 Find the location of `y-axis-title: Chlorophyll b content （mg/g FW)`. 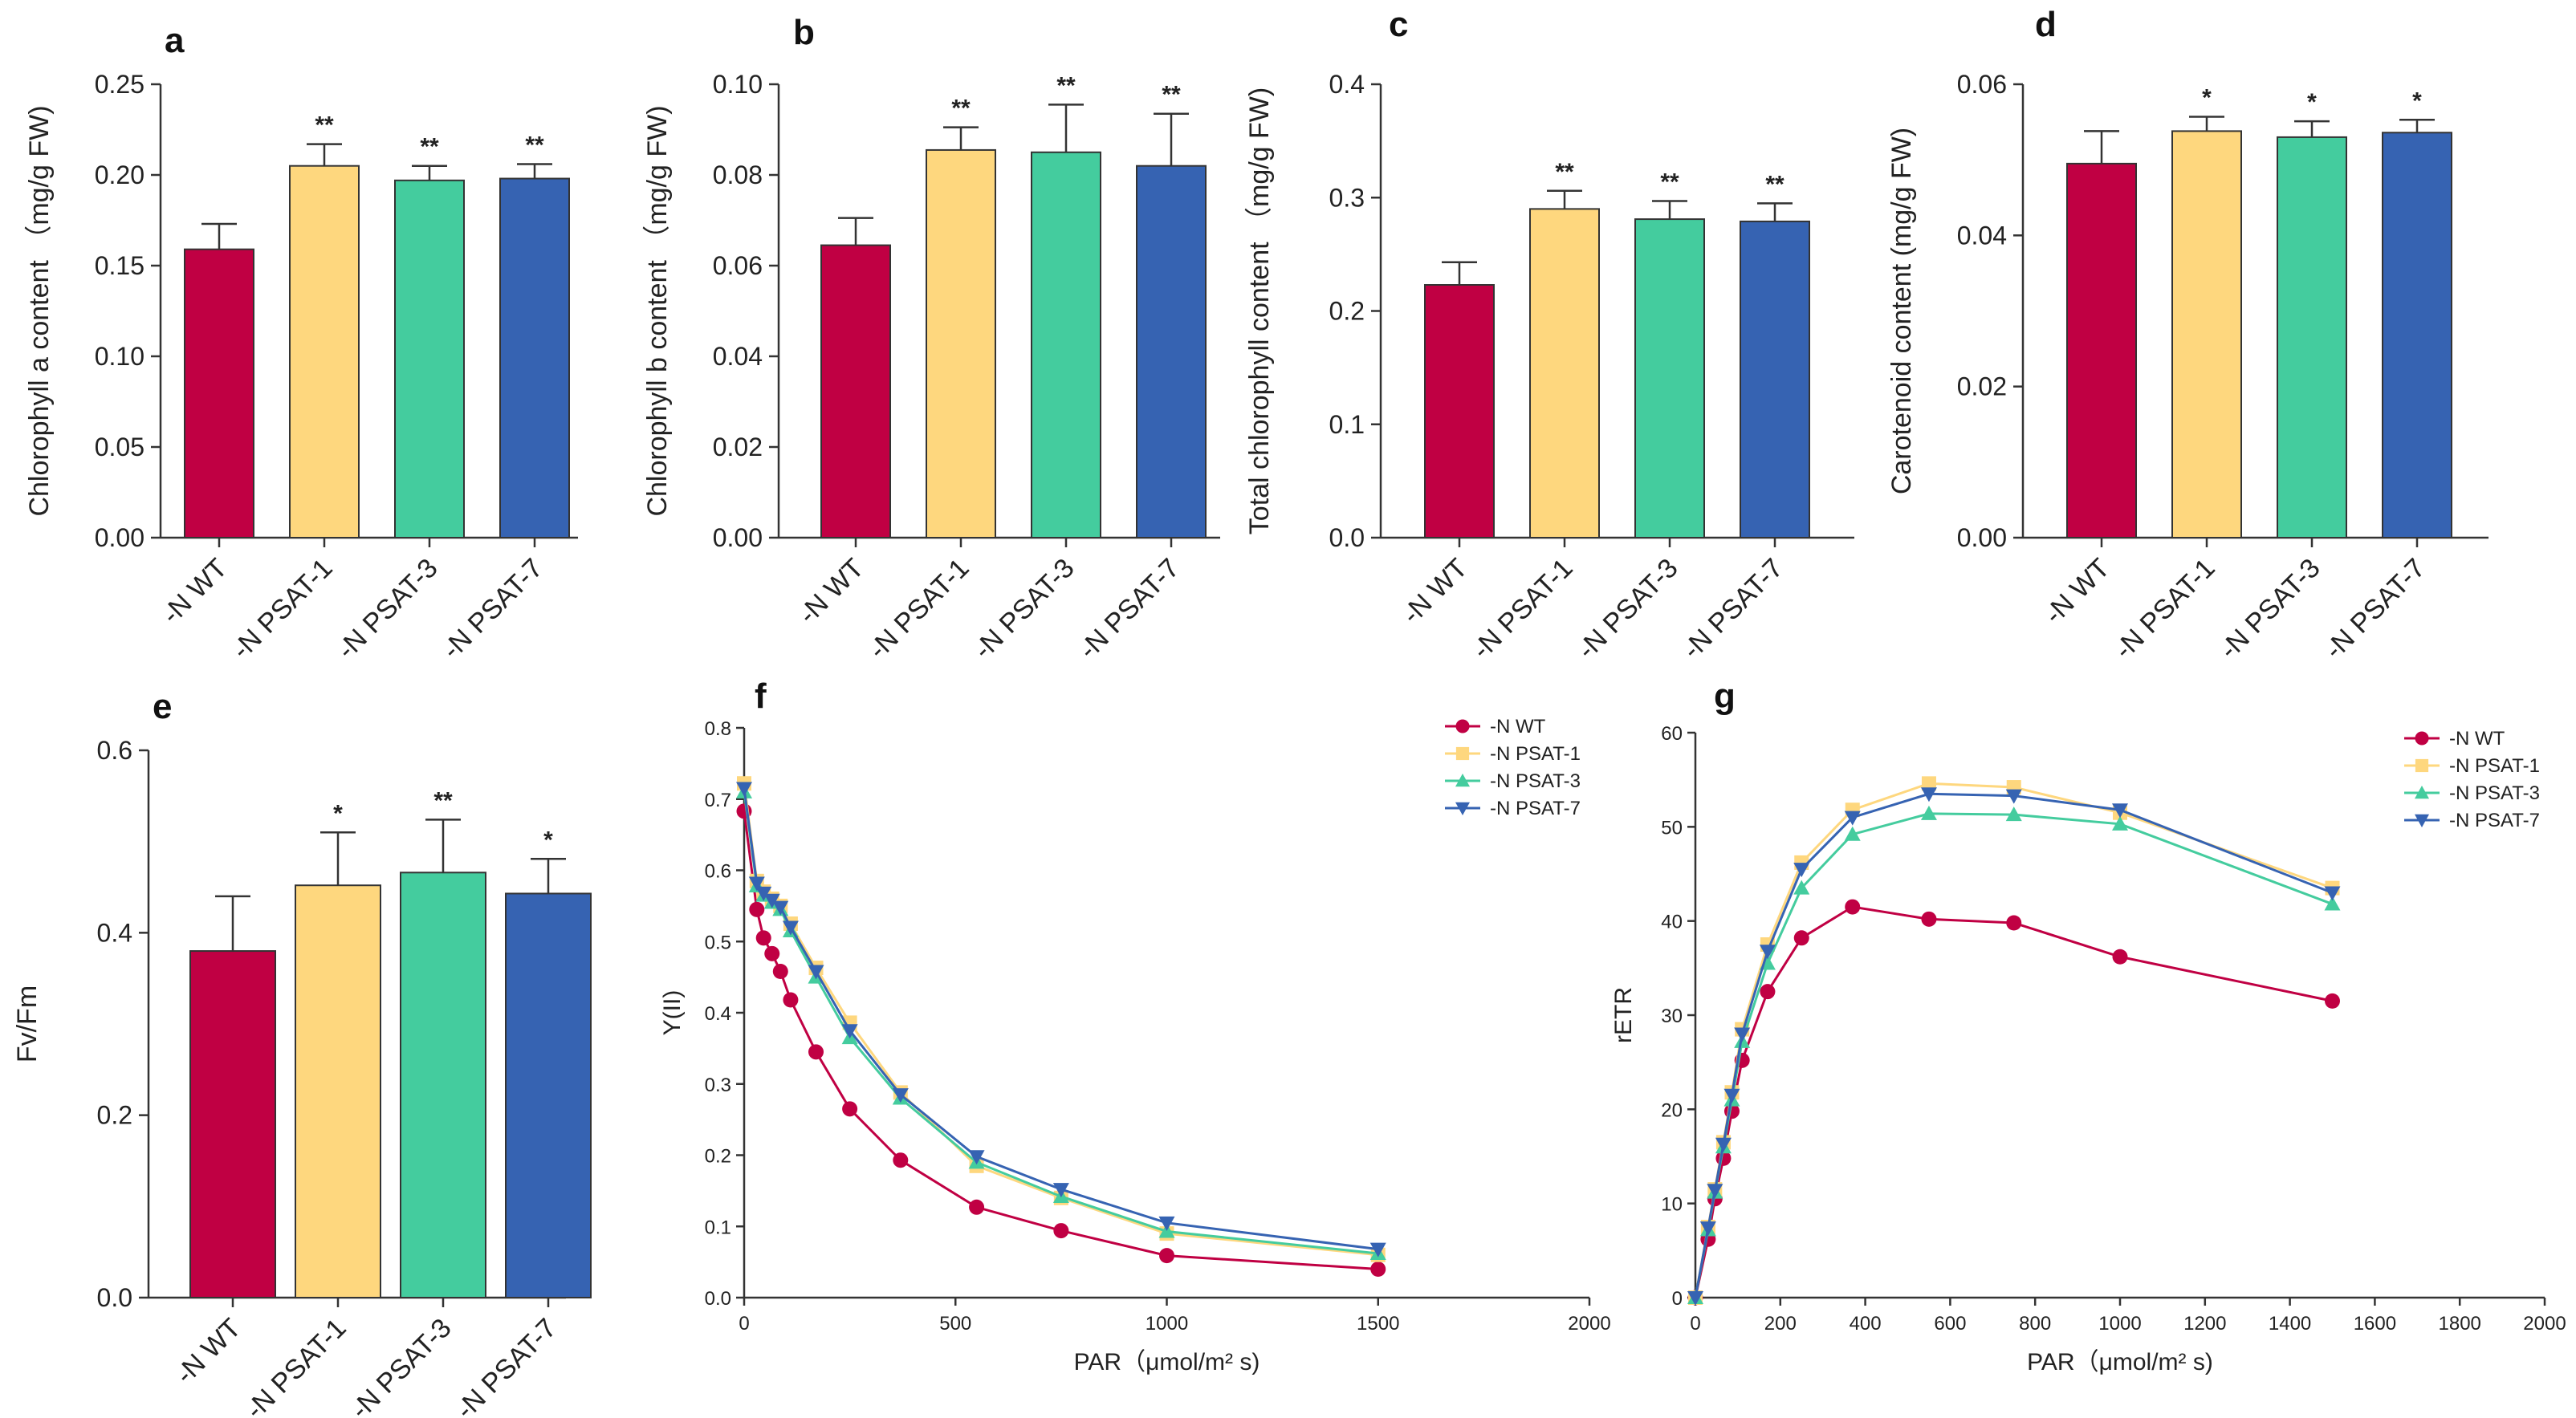

y-axis-title: Chlorophyll b content （mg/g FW) is located at coordinates (657, 310).